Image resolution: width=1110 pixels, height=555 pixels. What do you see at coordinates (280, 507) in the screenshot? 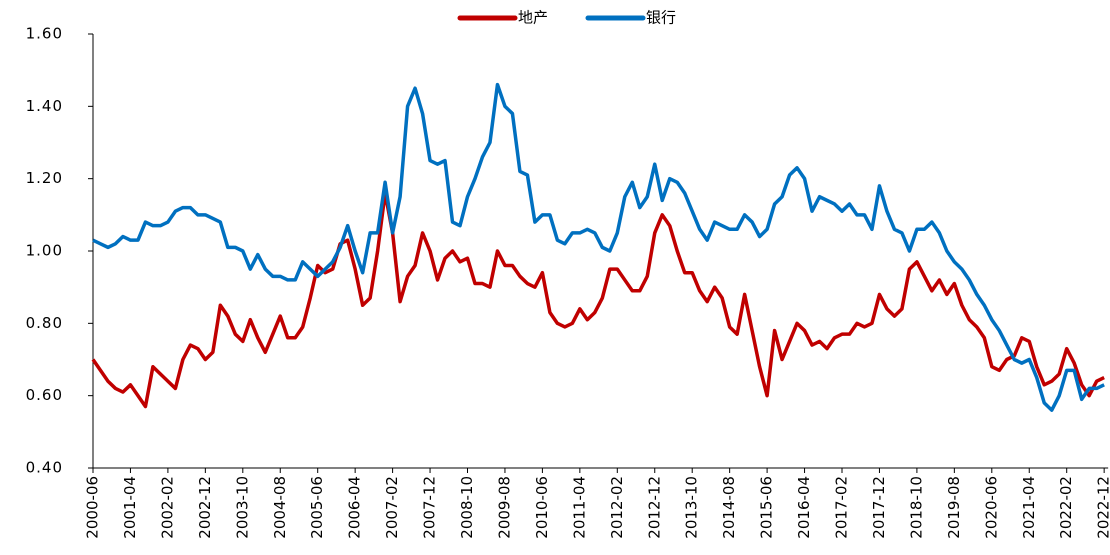
I see `x-tick-label: 2004-08` at bounding box center [280, 507].